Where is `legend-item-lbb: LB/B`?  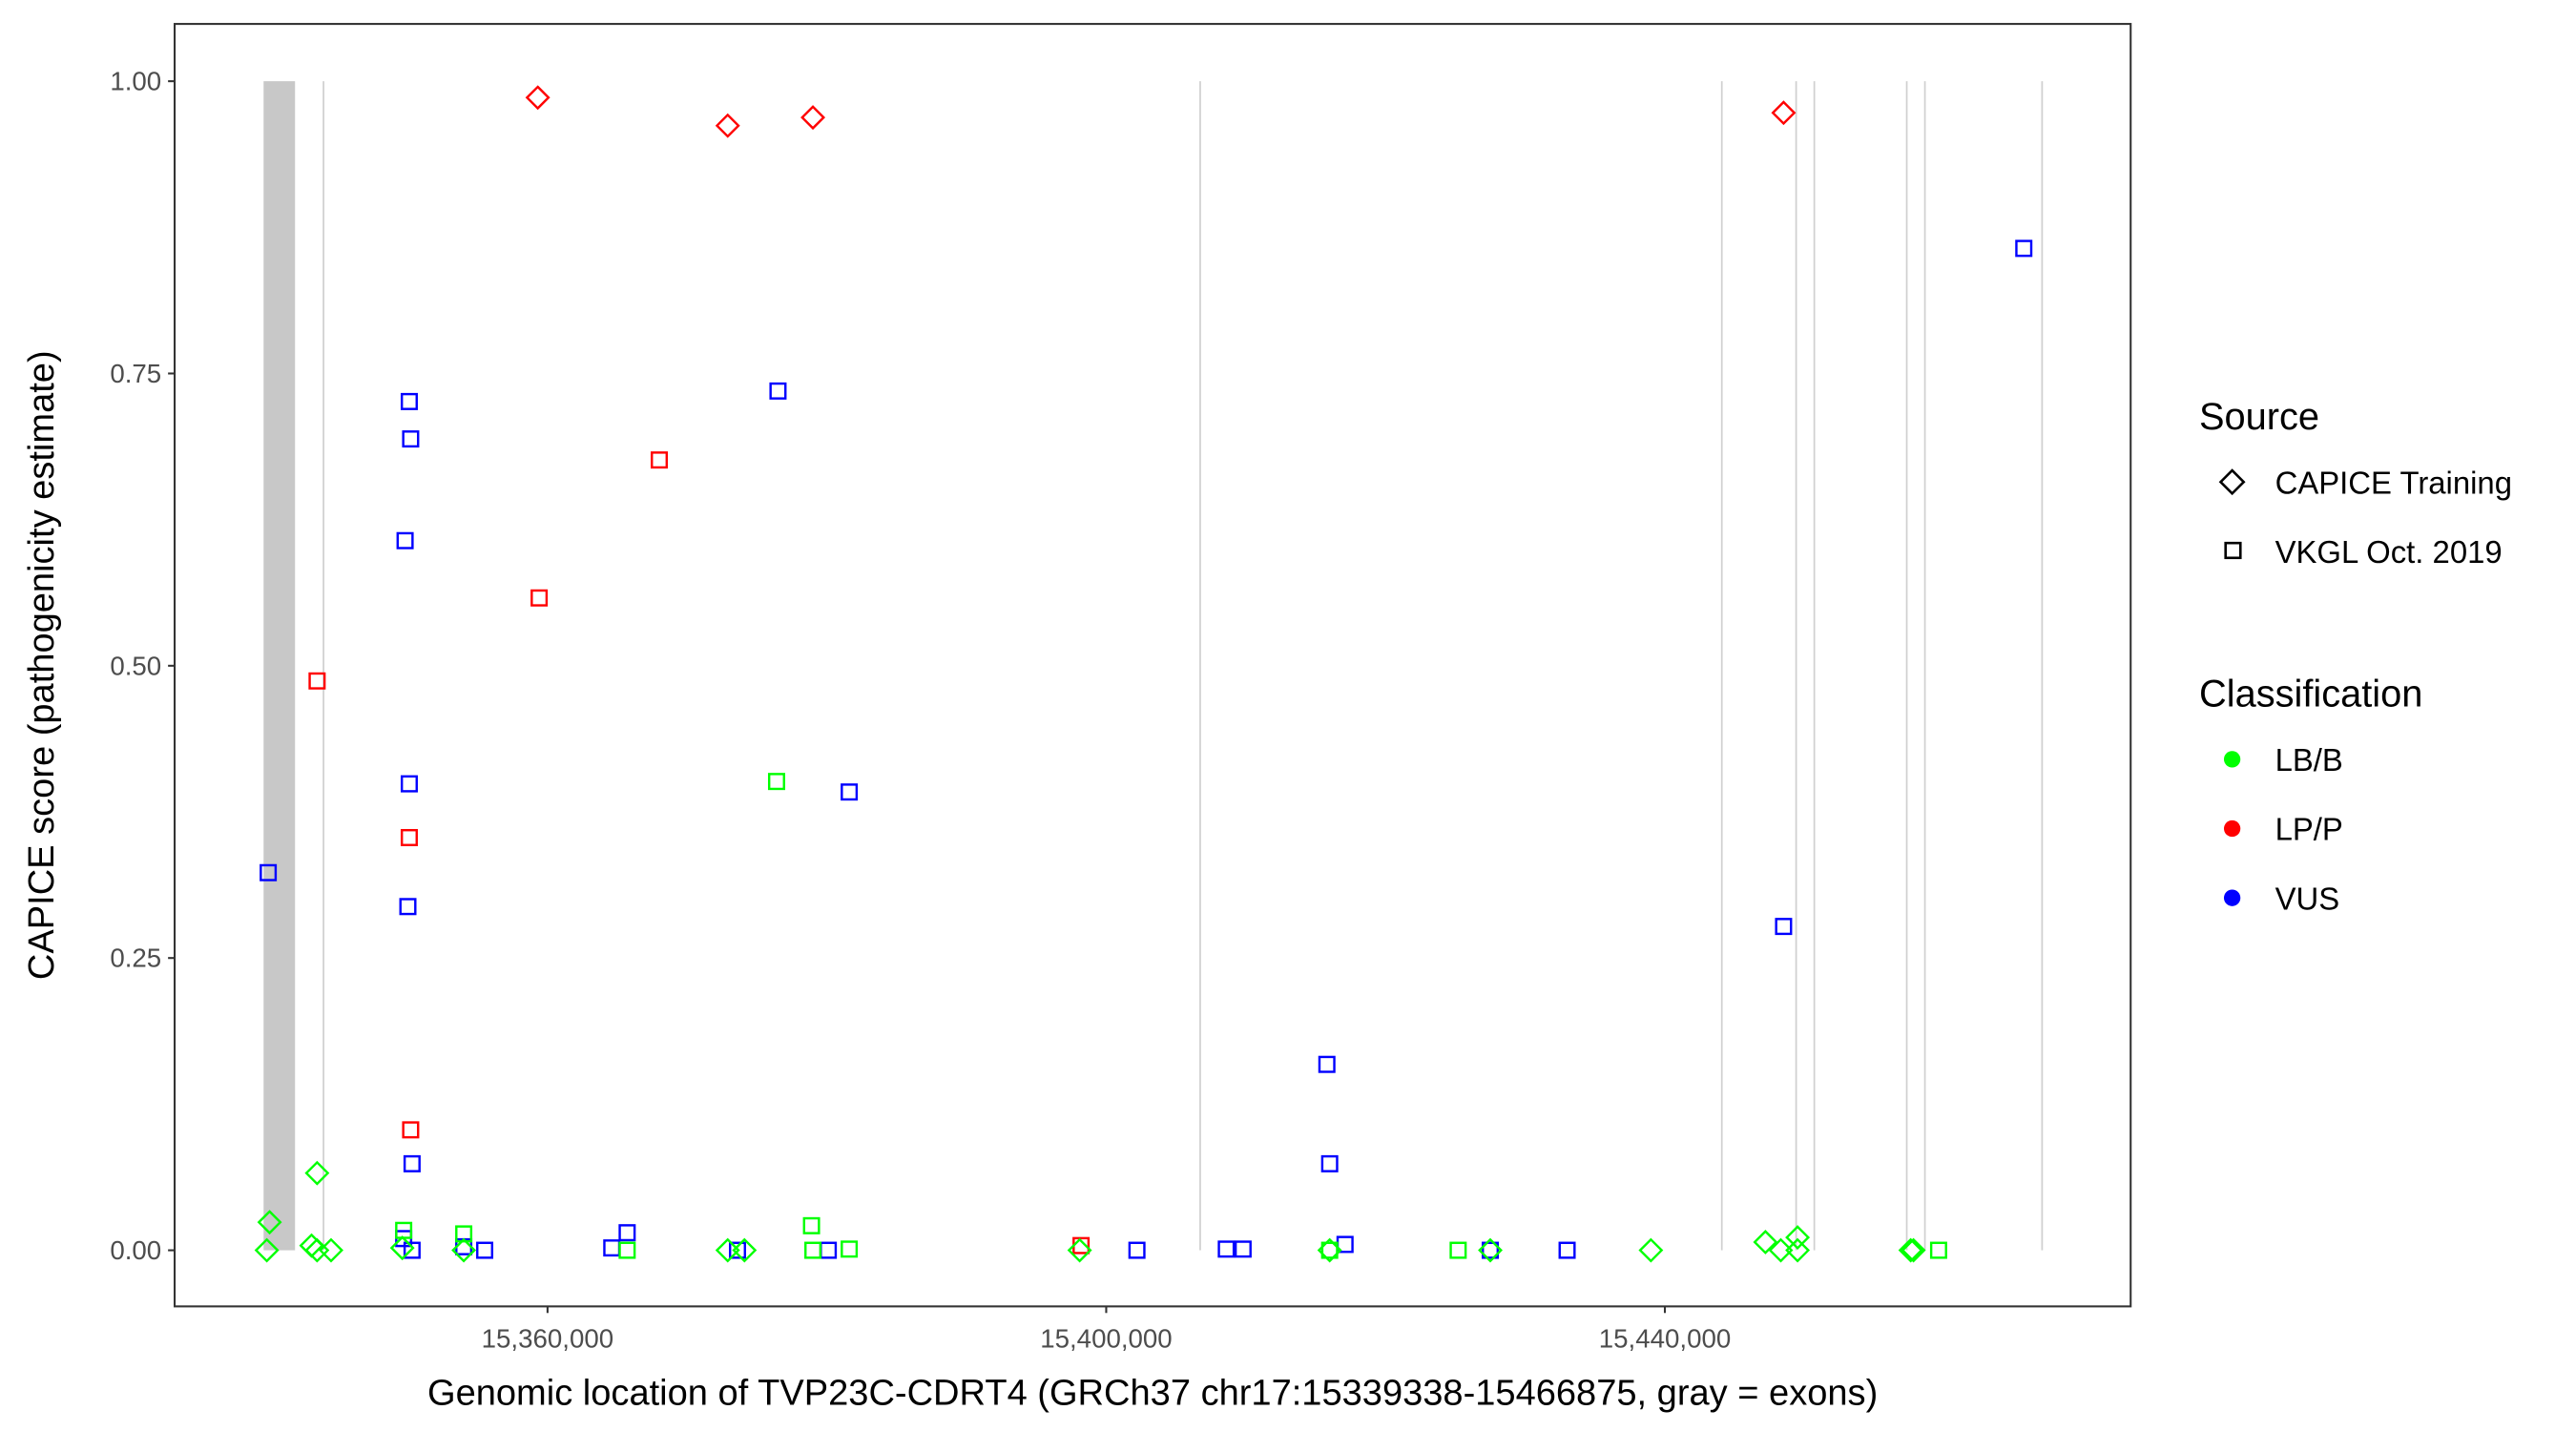 legend-item-lbb: LB/B is located at coordinates (2309, 760).